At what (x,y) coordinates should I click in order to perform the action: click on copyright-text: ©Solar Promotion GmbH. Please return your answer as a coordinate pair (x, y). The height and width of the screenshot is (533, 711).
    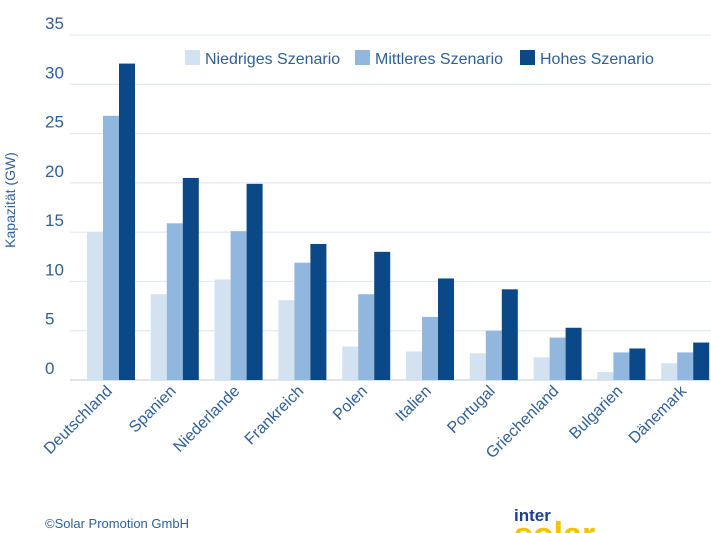
    Looking at the image, I should click on (117, 523).